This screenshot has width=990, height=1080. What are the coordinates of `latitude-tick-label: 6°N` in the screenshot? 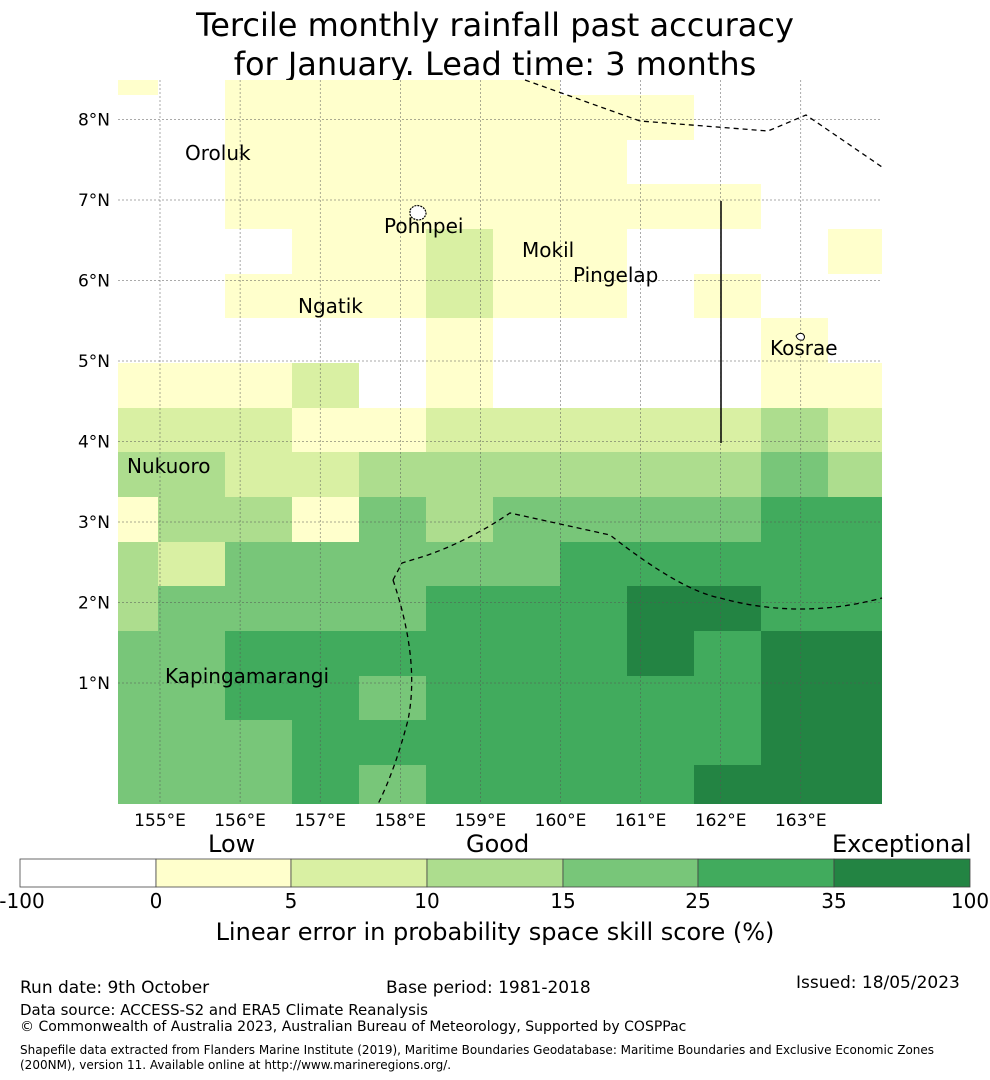 It's located at (94, 282).